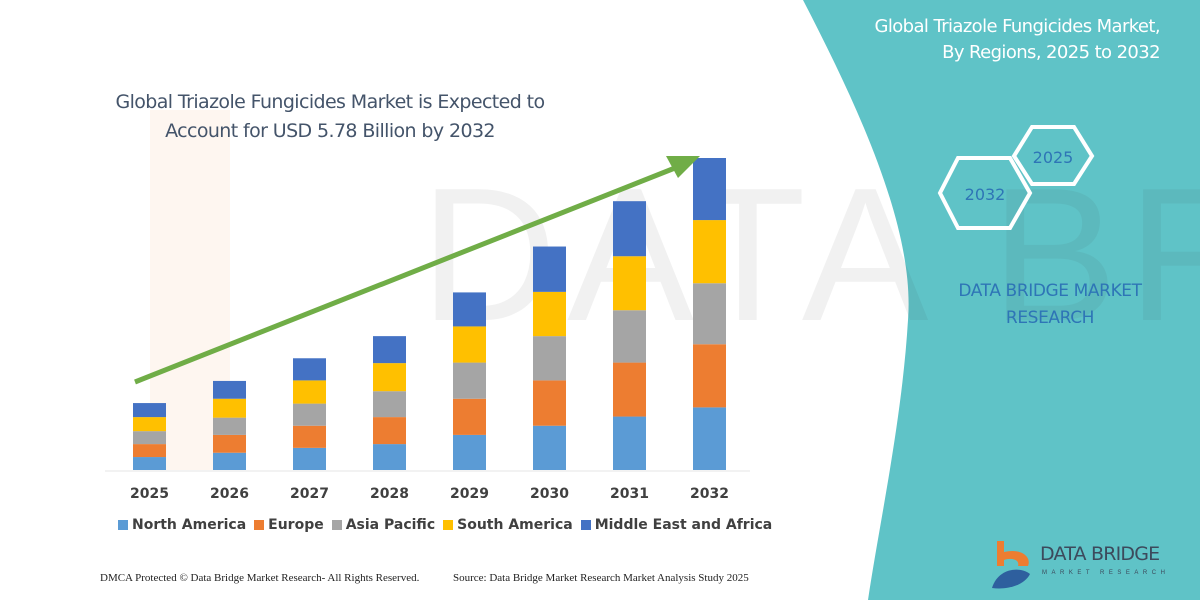  Describe the element at coordinates (515, 525) in the screenshot. I see `legend-label: South America` at that location.